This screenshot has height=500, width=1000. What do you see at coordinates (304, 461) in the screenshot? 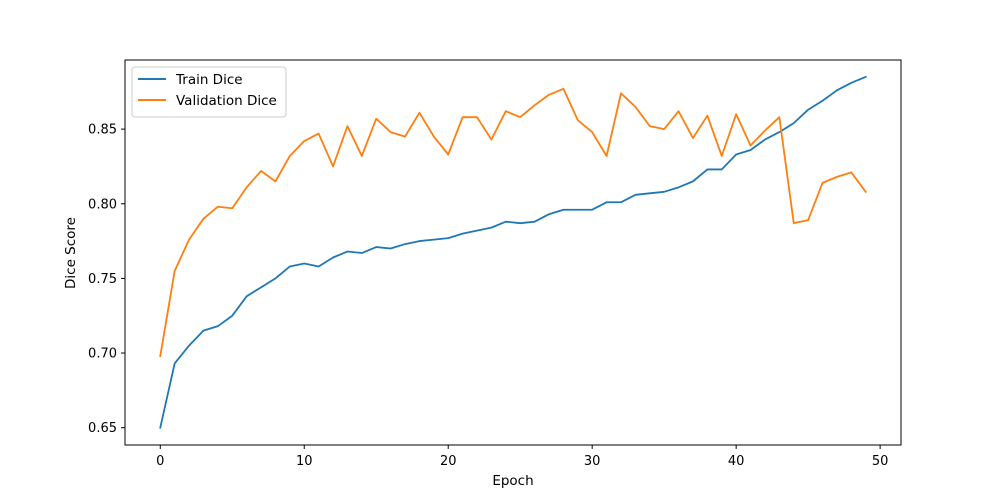
I see `x-tick-label: 10` at bounding box center [304, 461].